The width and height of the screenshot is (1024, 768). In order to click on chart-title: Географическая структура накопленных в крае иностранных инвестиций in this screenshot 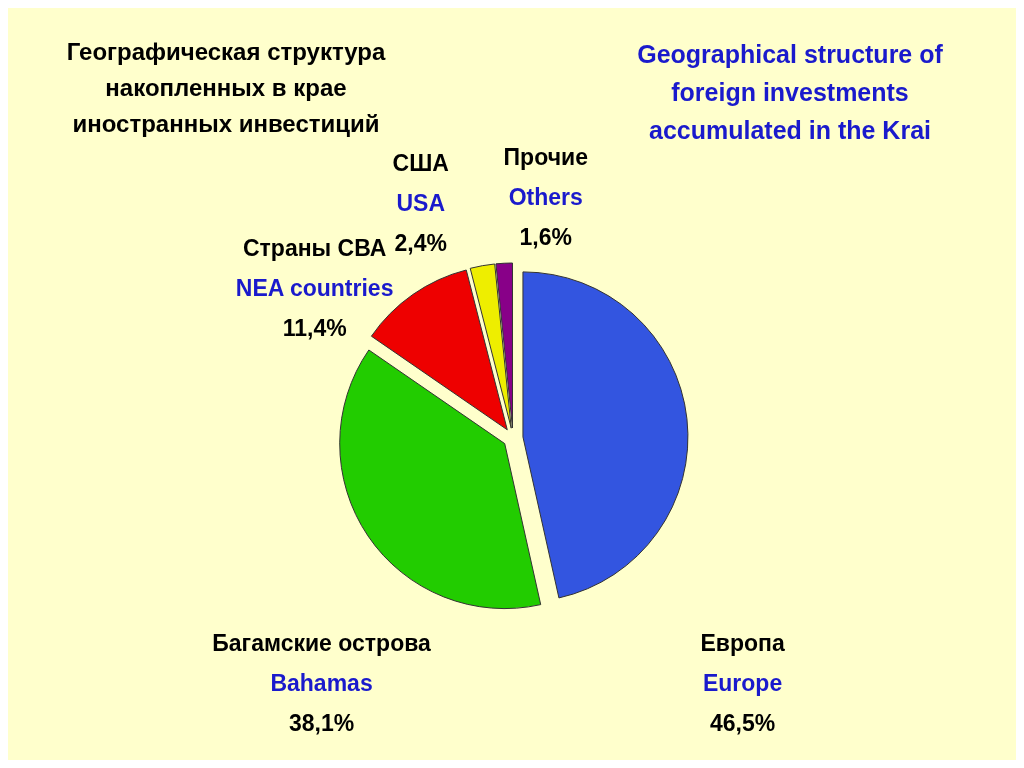, I will do `click(226, 87)`.